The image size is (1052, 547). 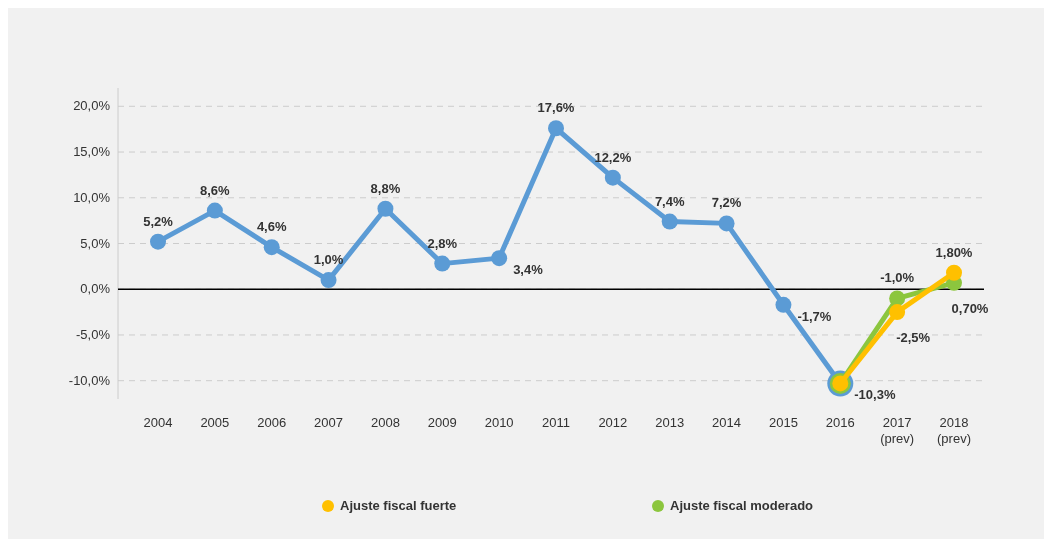 What do you see at coordinates (954, 430) in the screenshot?
I see `x-tick-label: 2018 (prev)` at bounding box center [954, 430].